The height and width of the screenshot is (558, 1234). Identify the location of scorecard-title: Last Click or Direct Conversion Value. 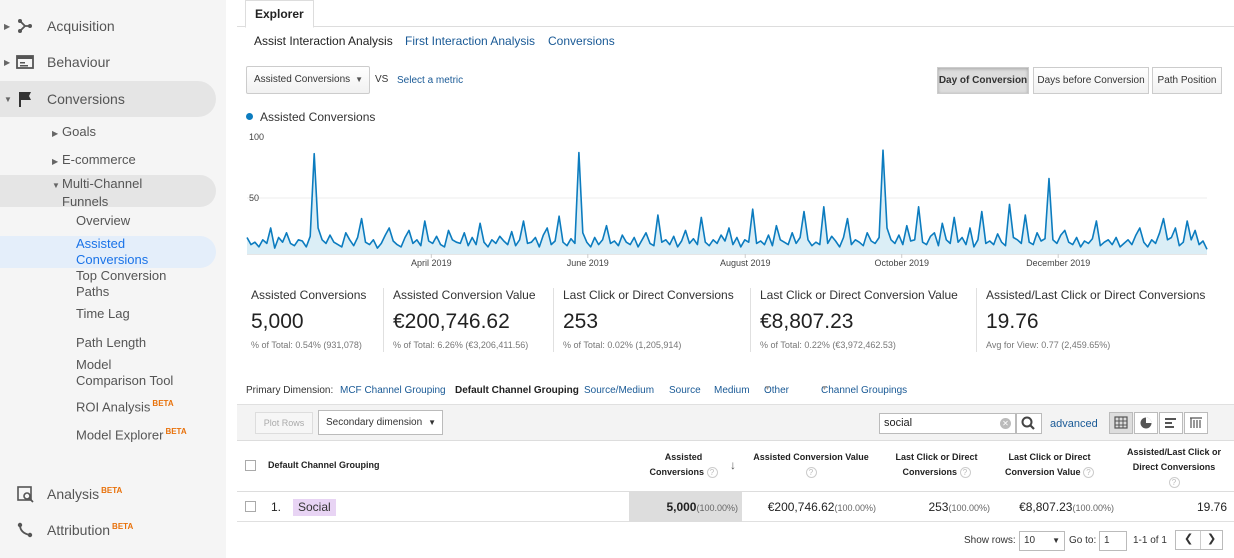
(859, 295).